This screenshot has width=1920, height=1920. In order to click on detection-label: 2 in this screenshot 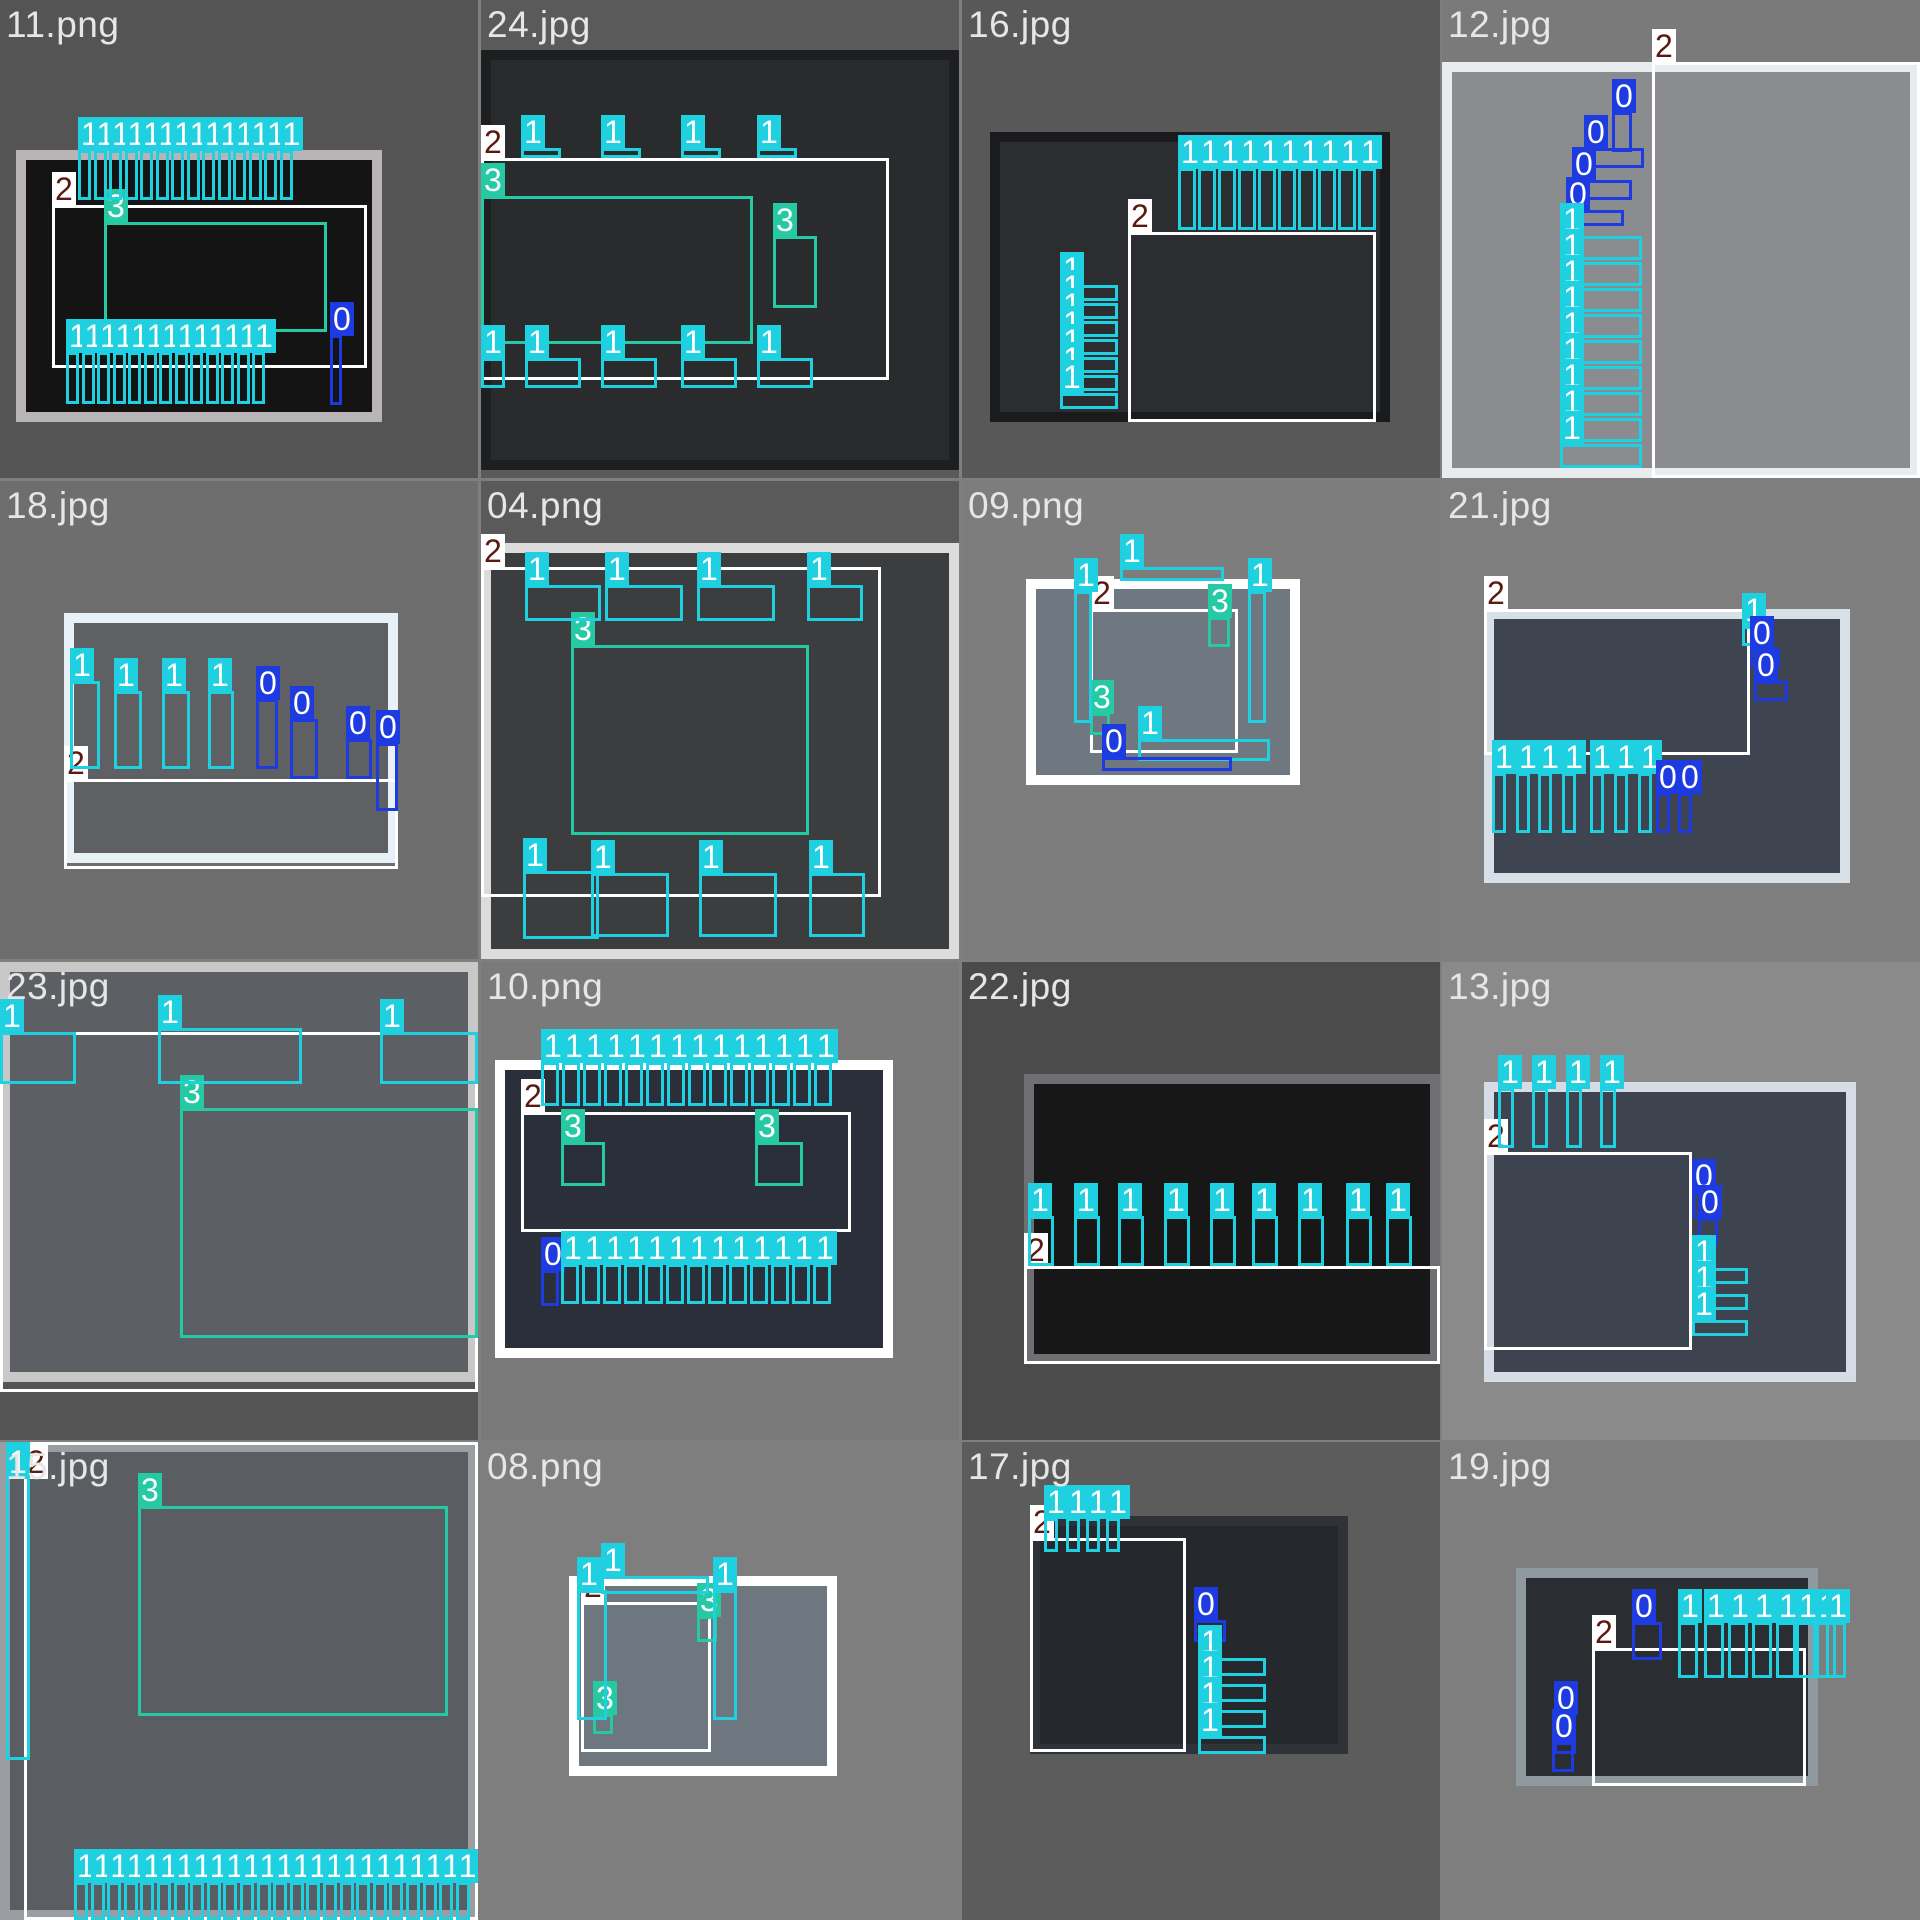, I will do `click(1664, 46)`.